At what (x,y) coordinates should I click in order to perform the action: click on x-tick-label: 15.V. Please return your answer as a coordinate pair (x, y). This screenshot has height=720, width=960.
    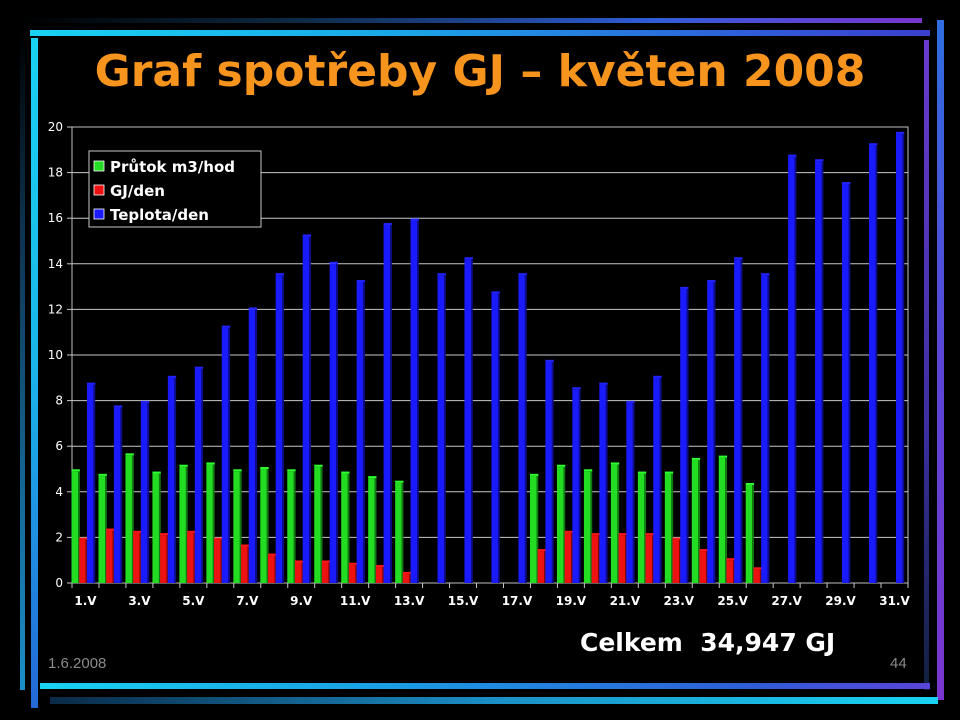
    Looking at the image, I should click on (463, 601).